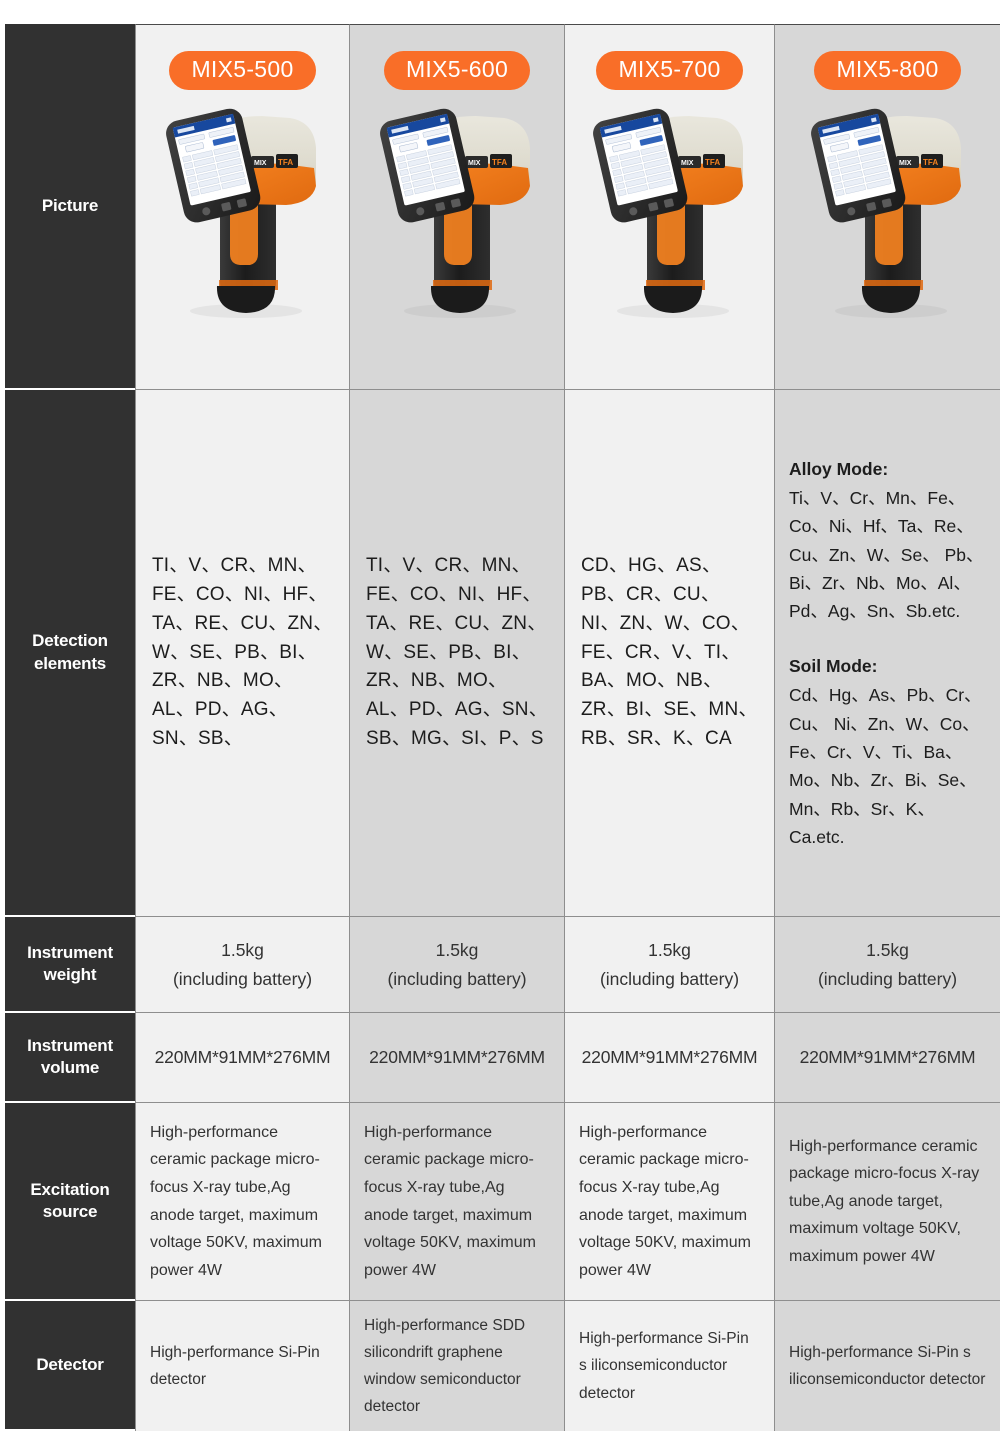 The height and width of the screenshot is (1431, 1000). I want to click on row-label-text: Detector, so click(70, 1364).